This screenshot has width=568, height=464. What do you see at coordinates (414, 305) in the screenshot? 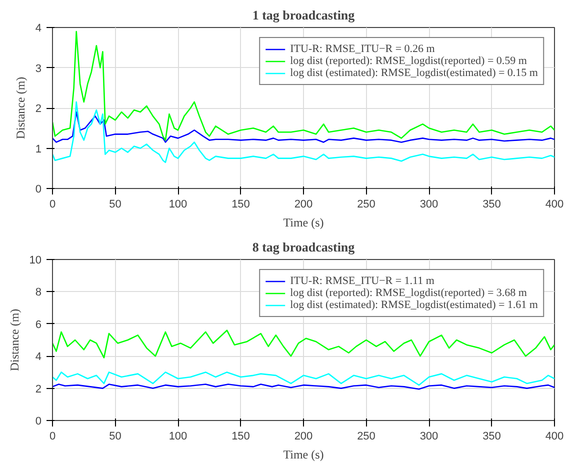
I see `legend-label: log dist (estimated): RMSE_logdist(estimated) = 1.61 m` at bounding box center [414, 305].